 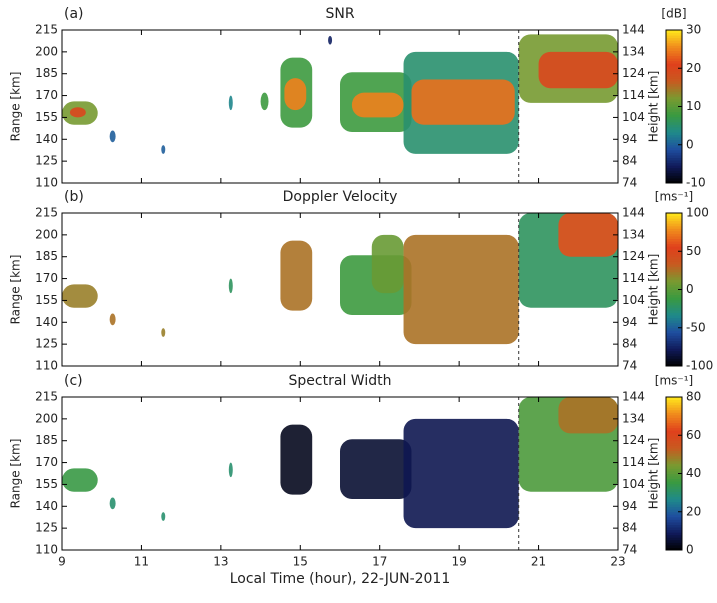 I want to click on y-tick-label: 110, so click(x=46, y=366).